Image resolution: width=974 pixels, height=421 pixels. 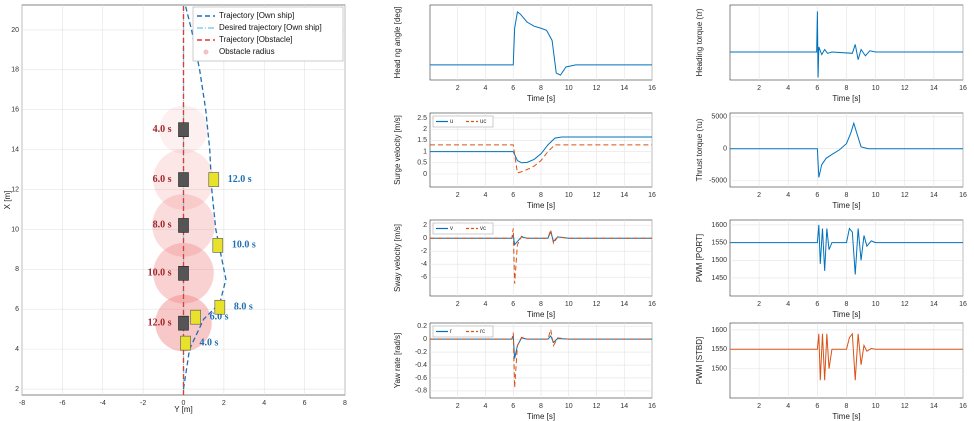 What do you see at coordinates (451, 332) in the screenshot?
I see `legend-label: r` at bounding box center [451, 332].